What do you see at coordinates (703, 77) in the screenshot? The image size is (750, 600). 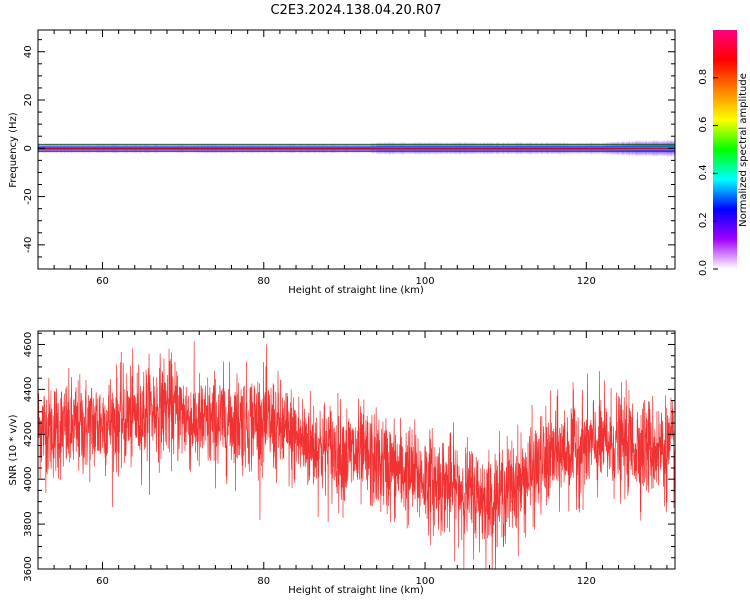 I see `colorbar-tick-label: 0.8` at bounding box center [703, 77].